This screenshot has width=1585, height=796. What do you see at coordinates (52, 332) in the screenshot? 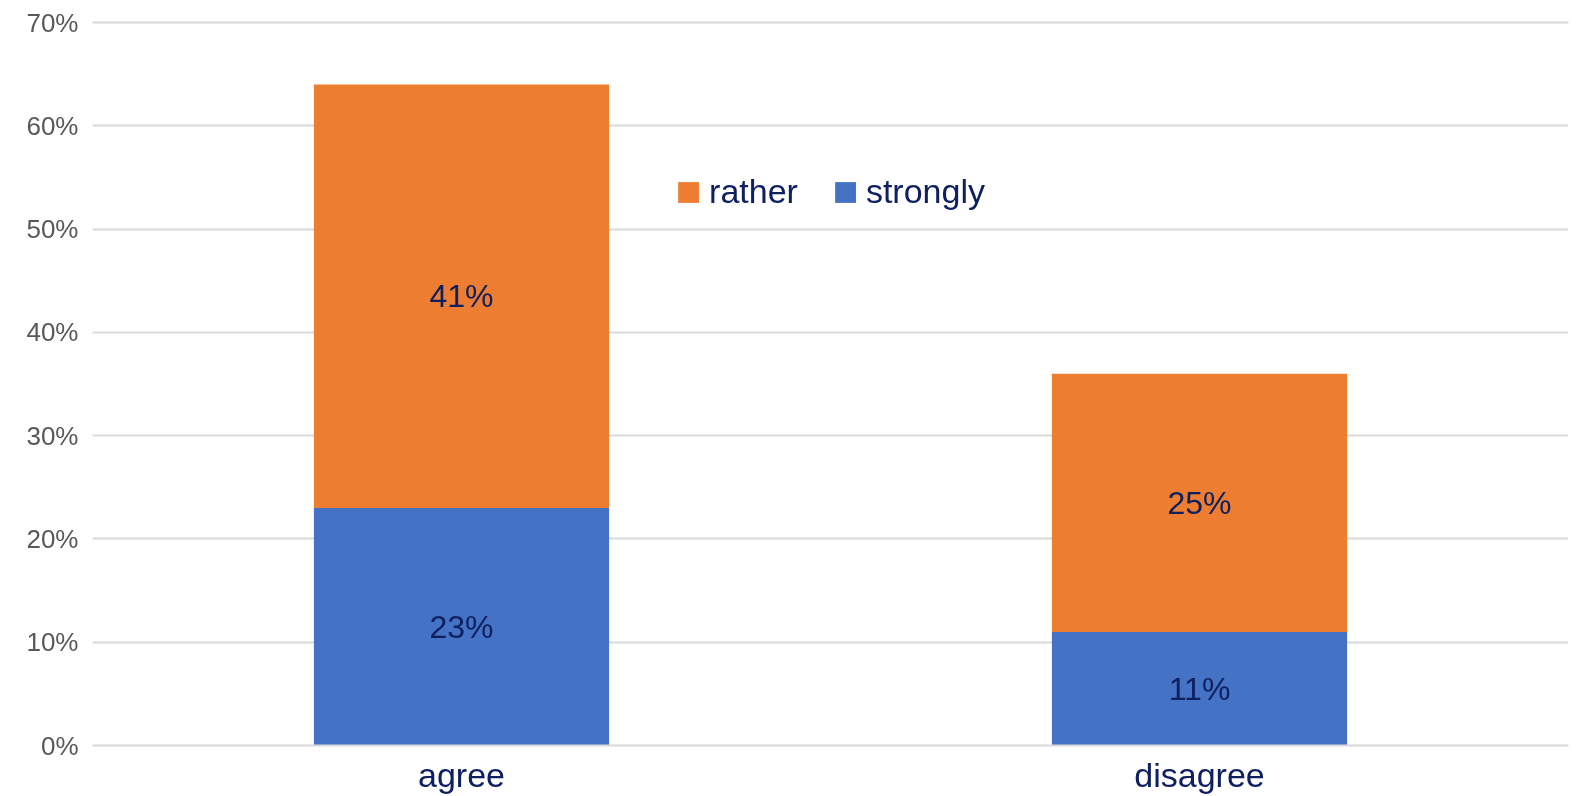
I see `y-tick-label: 40%` at bounding box center [52, 332].